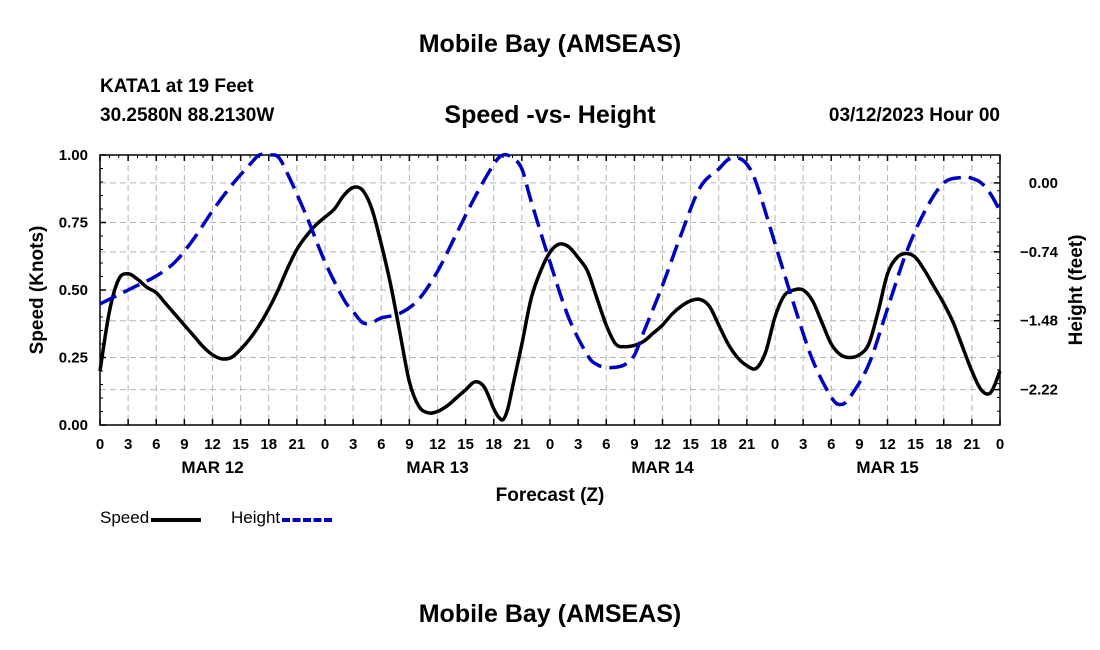  What do you see at coordinates (73, 155) in the screenshot?
I see `y-tick-label: 1.00` at bounding box center [73, 155].